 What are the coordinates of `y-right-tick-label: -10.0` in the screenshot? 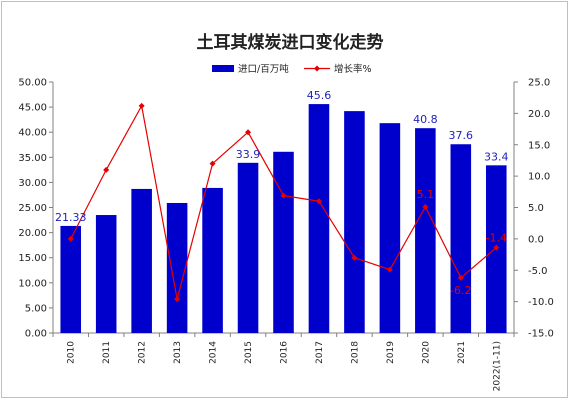 It's located at (541, 302).